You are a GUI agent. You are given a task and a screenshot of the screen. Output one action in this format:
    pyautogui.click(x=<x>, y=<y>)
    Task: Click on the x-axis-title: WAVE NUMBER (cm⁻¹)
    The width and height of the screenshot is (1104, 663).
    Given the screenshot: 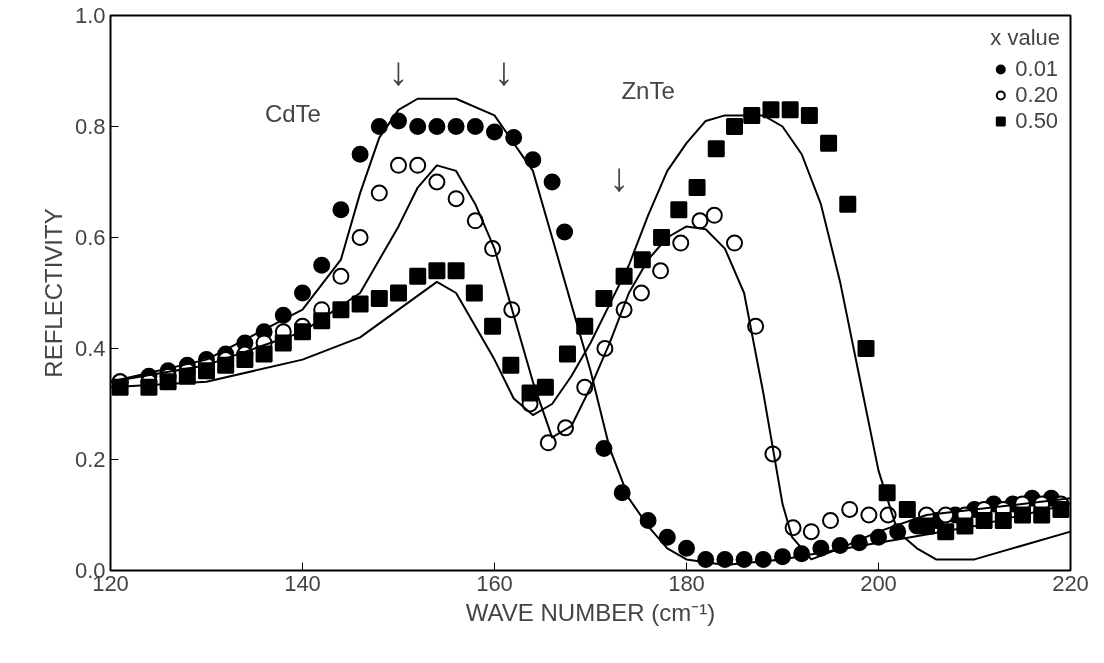 What is the action you would take?
    pyautogui.click(x=590, y=612)
    